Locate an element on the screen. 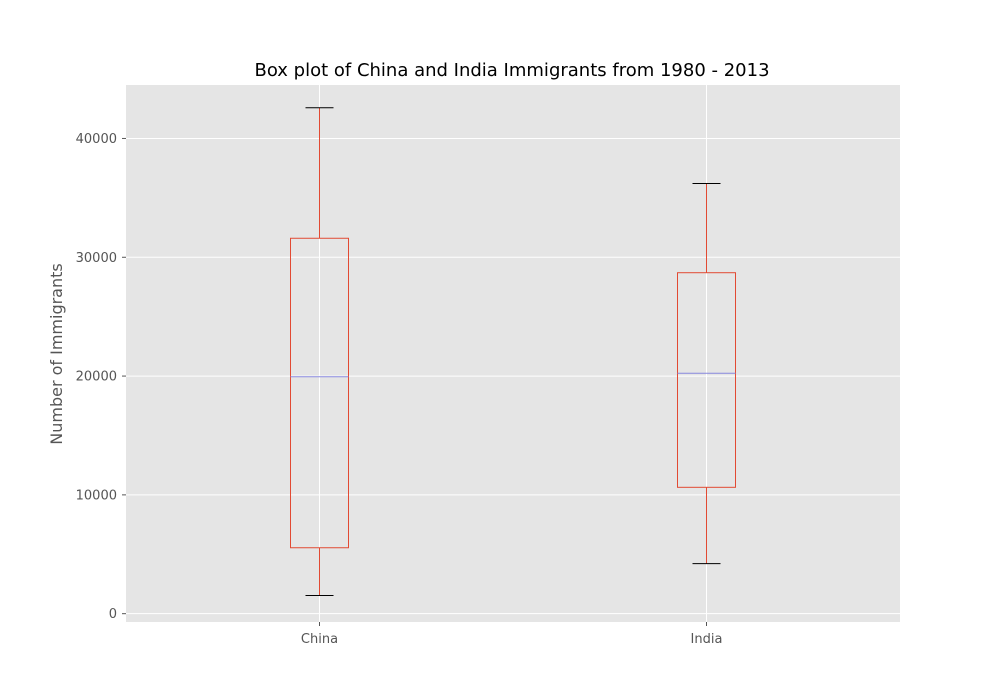  y-tick-label: 10000 is located at coordinates (96, 495).